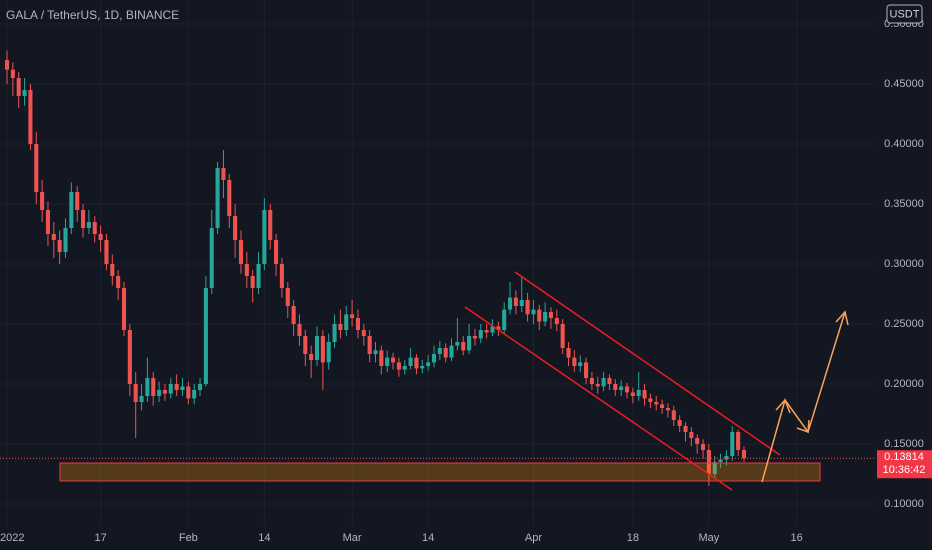 The image size is (932, 550). What do you see at coordinates (188, 538) in the screenshot?
I see `x-tick-label: Feb` at bounding box center [188, 538].